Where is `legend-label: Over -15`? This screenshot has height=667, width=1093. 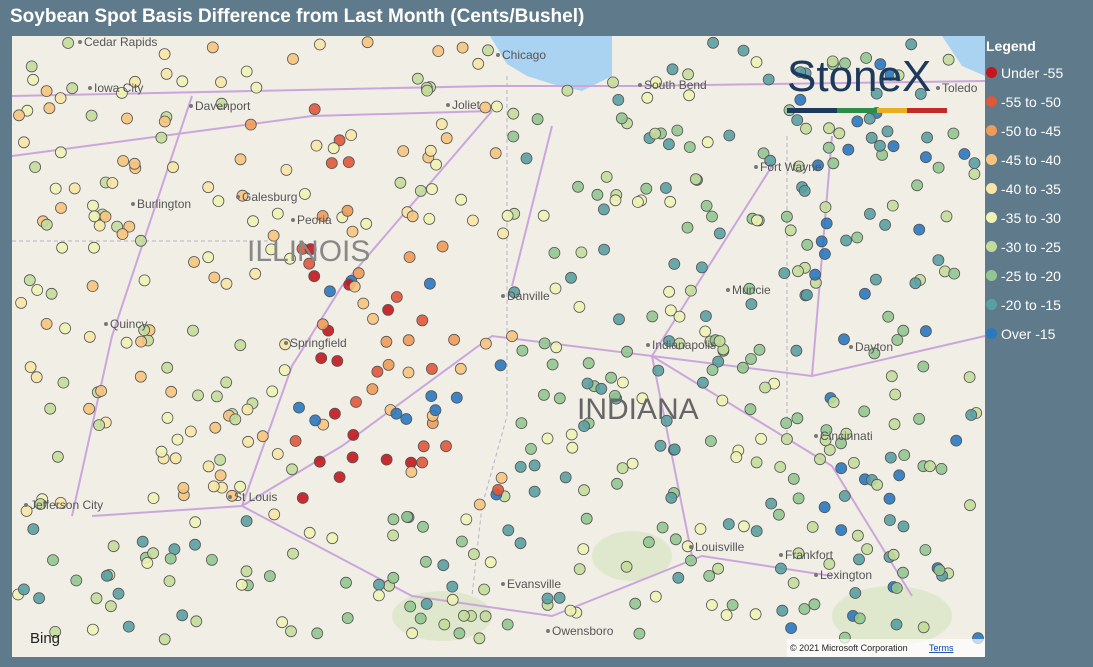
legend-label: Over -15 is located at coordinates (1028, 333).